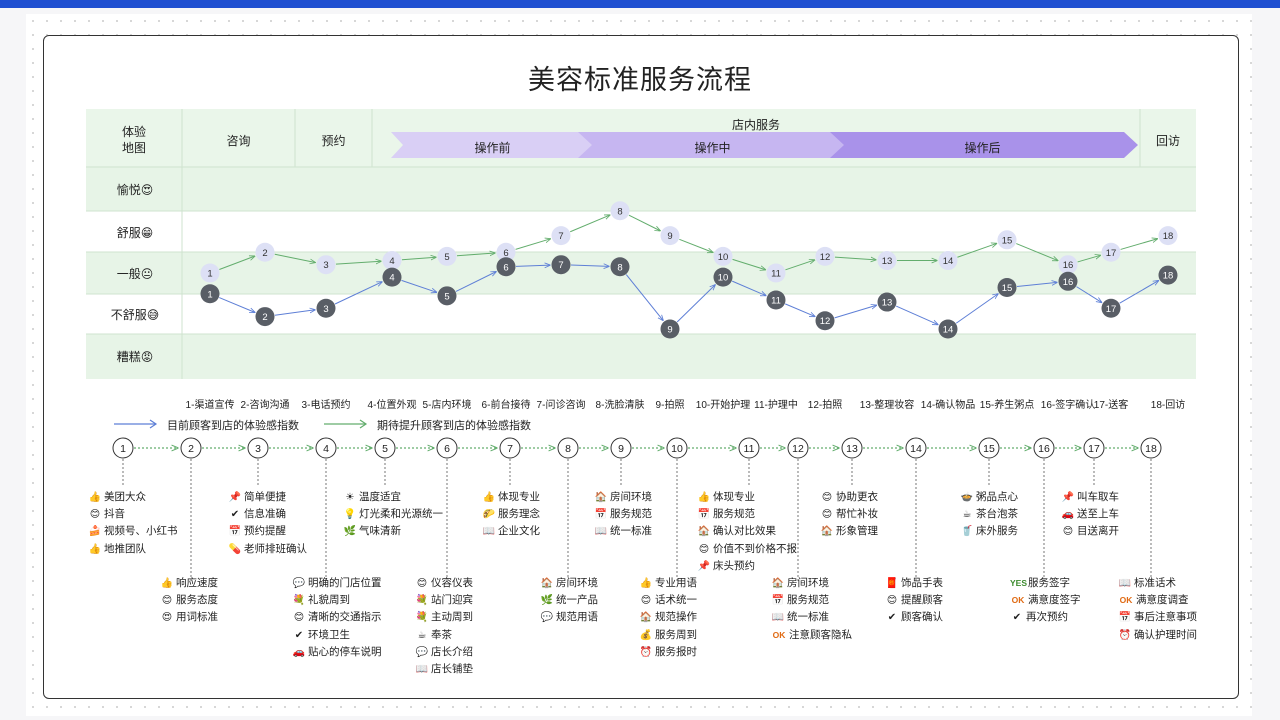  Describe the element at coordinates (1157, 616) in the screenshot. I see `touchpoint-step18-item-3: 📅 事后注意事项` at that location.